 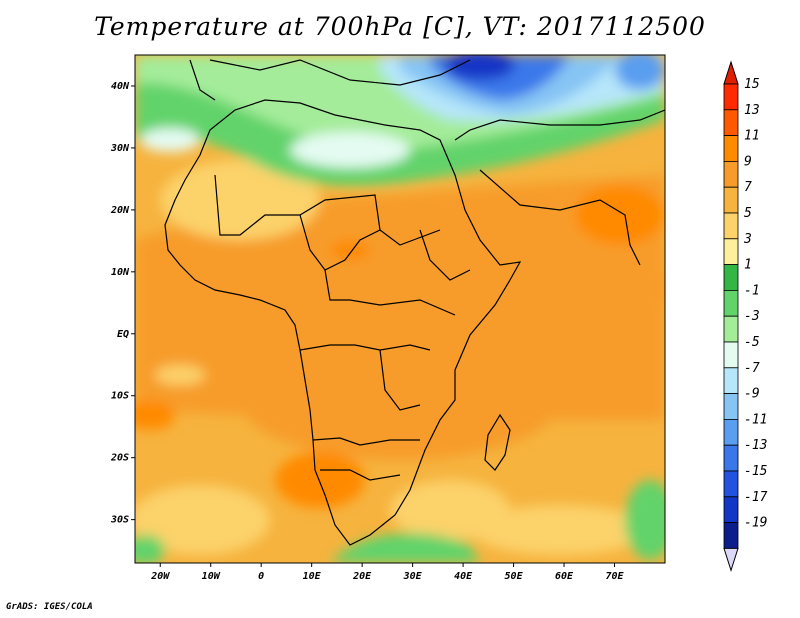 I want to click on colorbar-label: -3, so click(x=752, y=316).